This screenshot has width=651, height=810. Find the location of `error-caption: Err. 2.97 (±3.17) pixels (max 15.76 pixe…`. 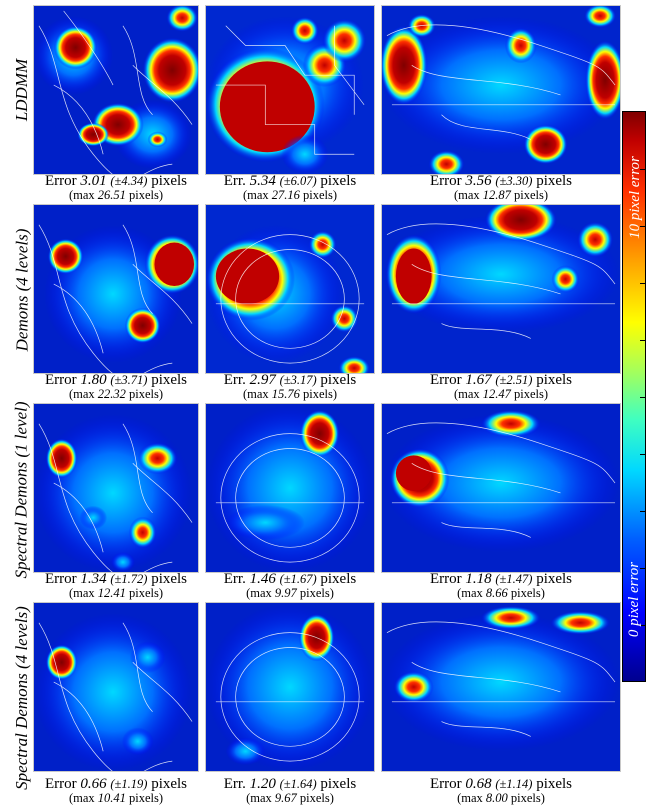

error-caption: Err. 2.97 (±3.17) pixels (max 15.76 pixe… is located at coordinates (290, 387).